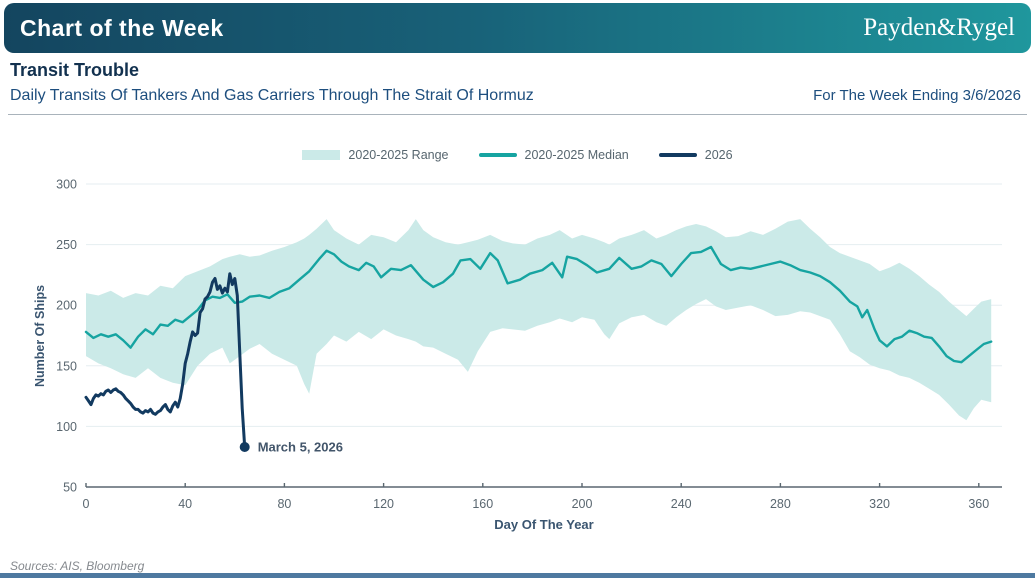 The image size is (1035, 585). I want to click on legend-item-median: 2020-2025 Median, so click(553, 155).